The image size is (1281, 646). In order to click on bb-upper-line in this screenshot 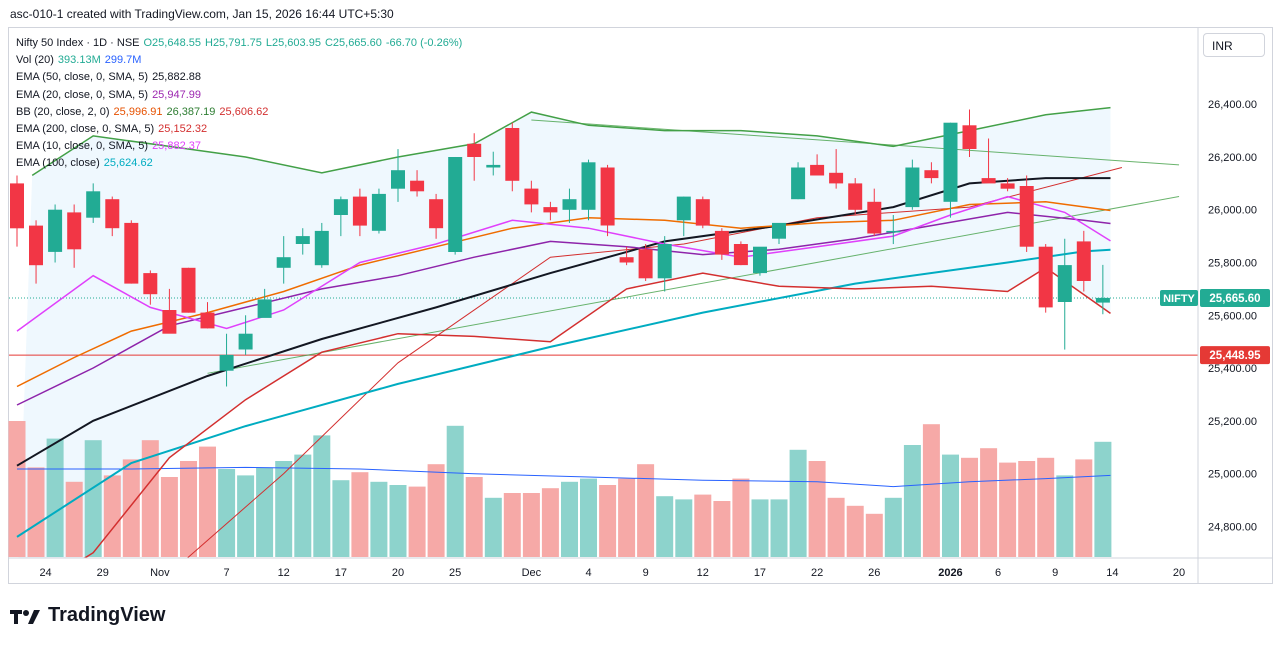, I will do `click(571, 141)`.